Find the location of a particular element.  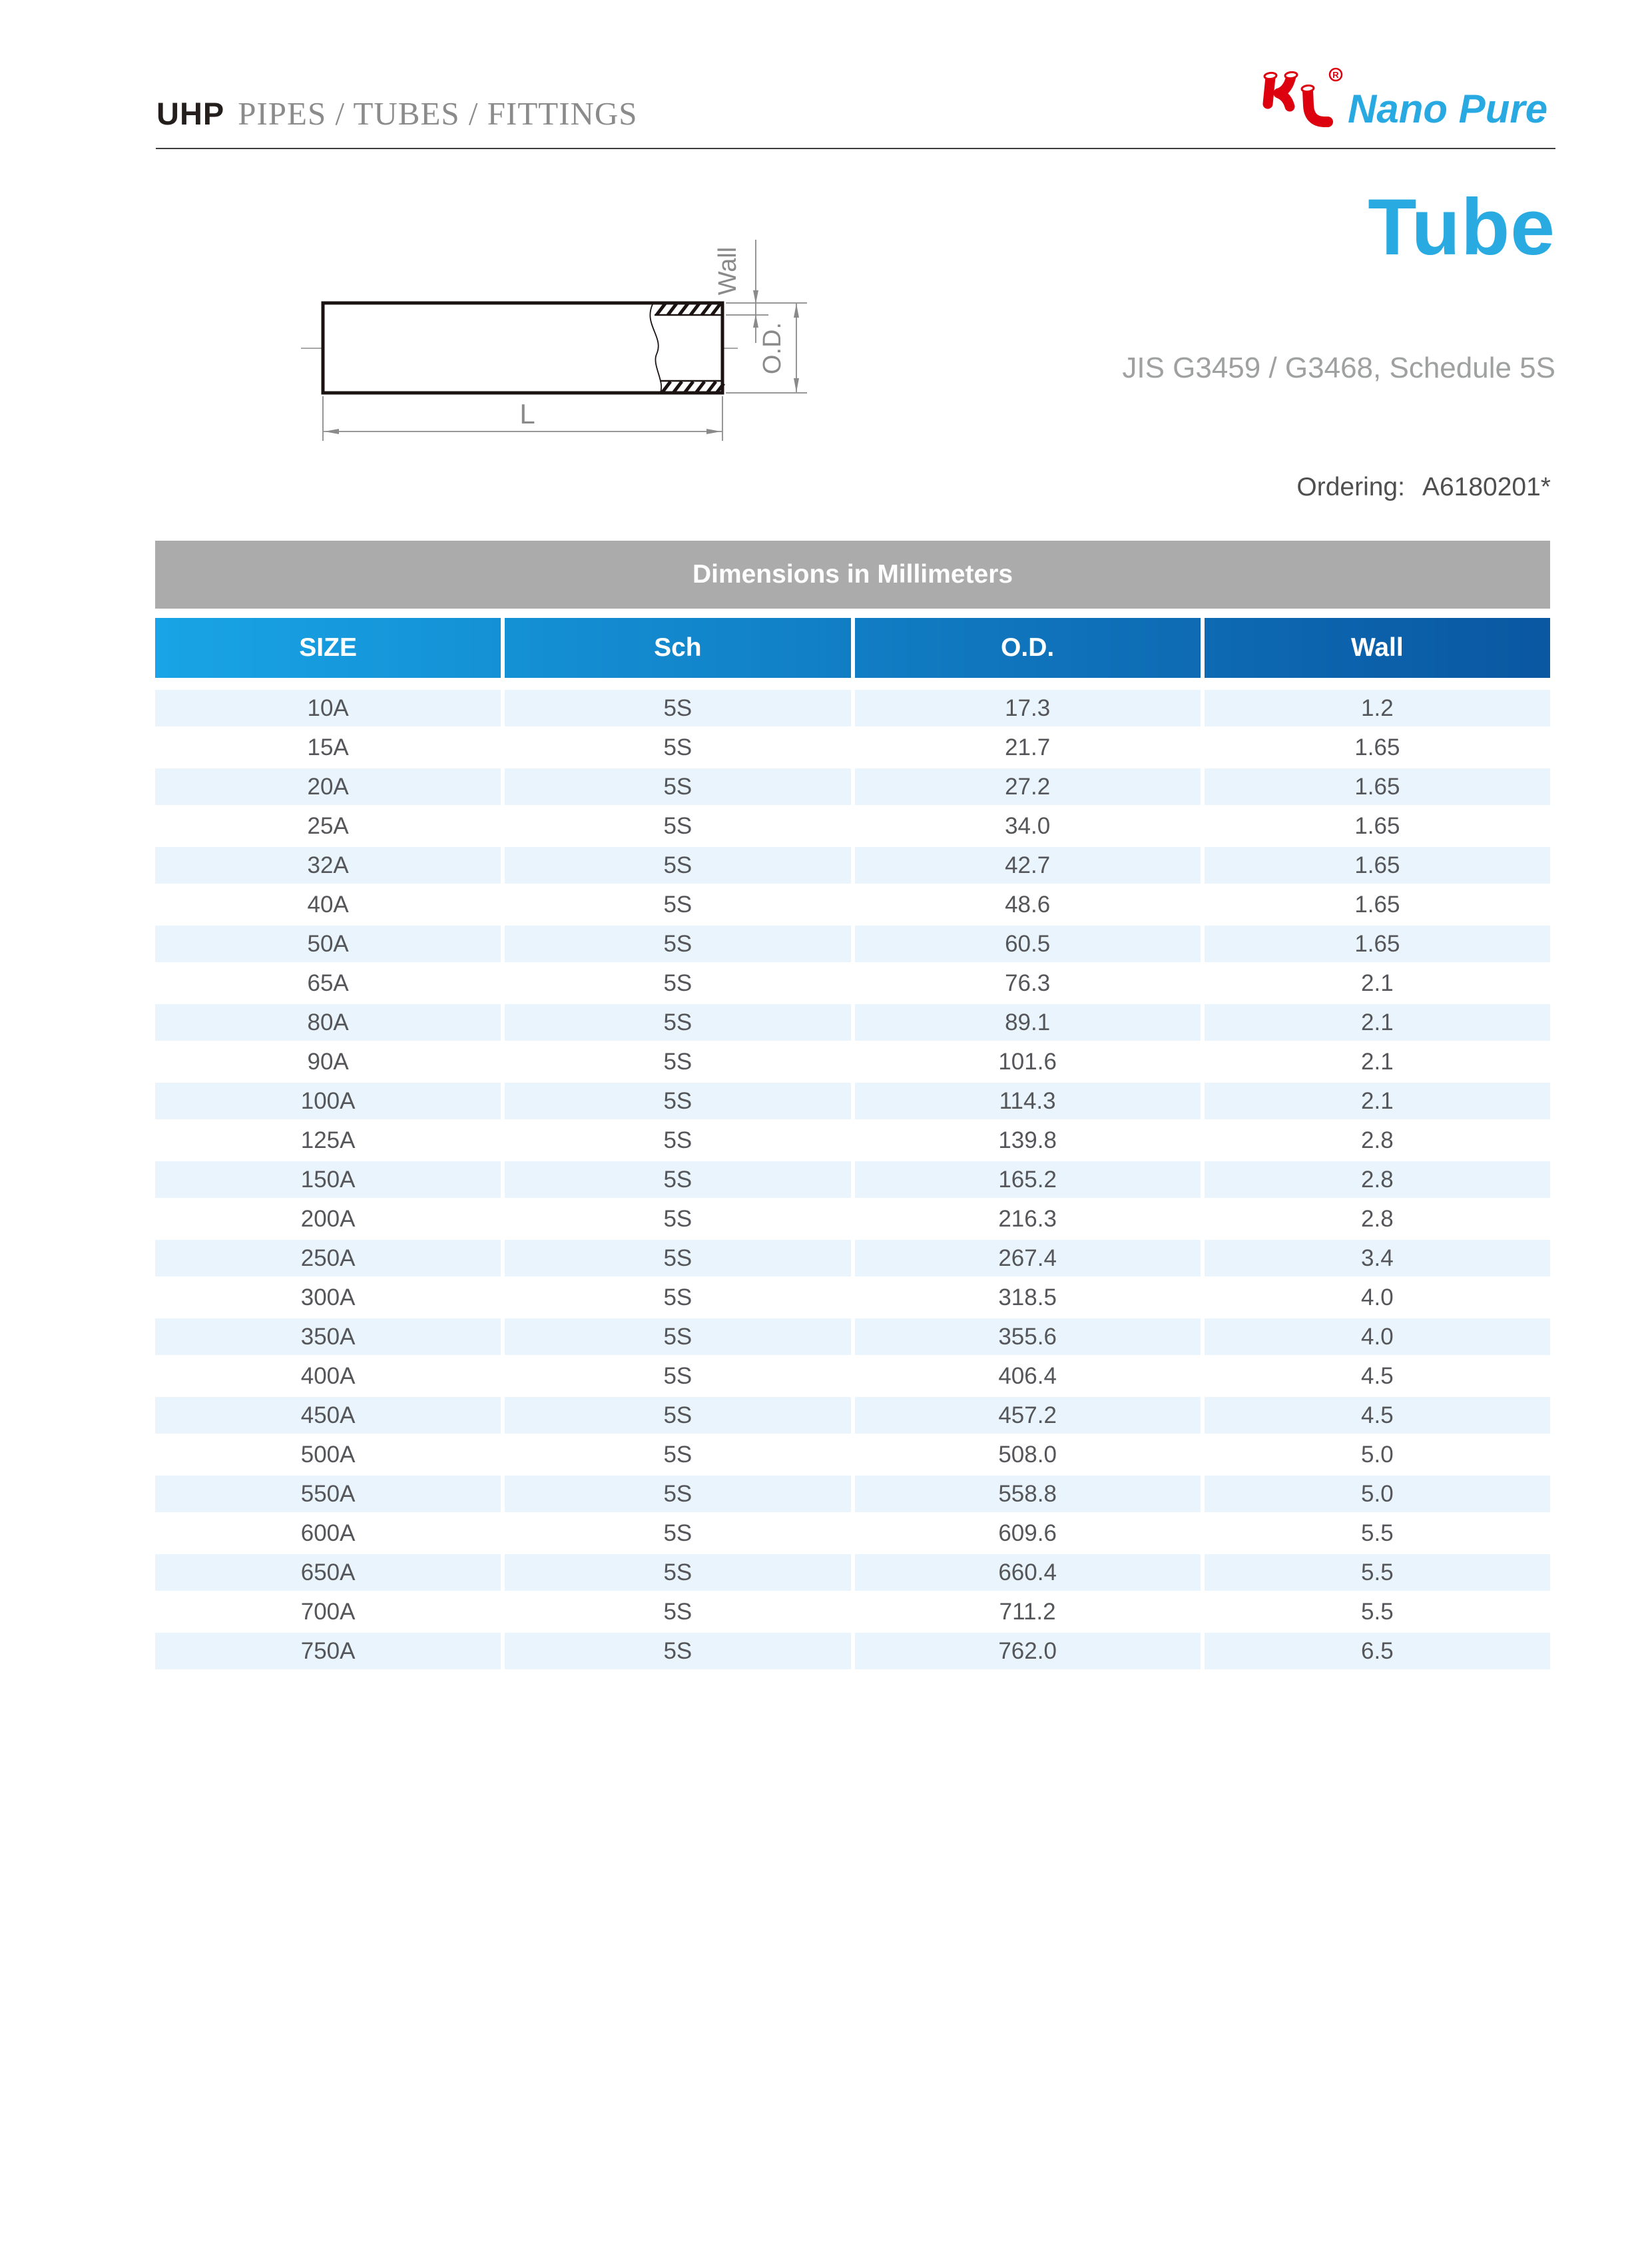

cell-od: 101.6 is located at coordinates (1027, 1062).